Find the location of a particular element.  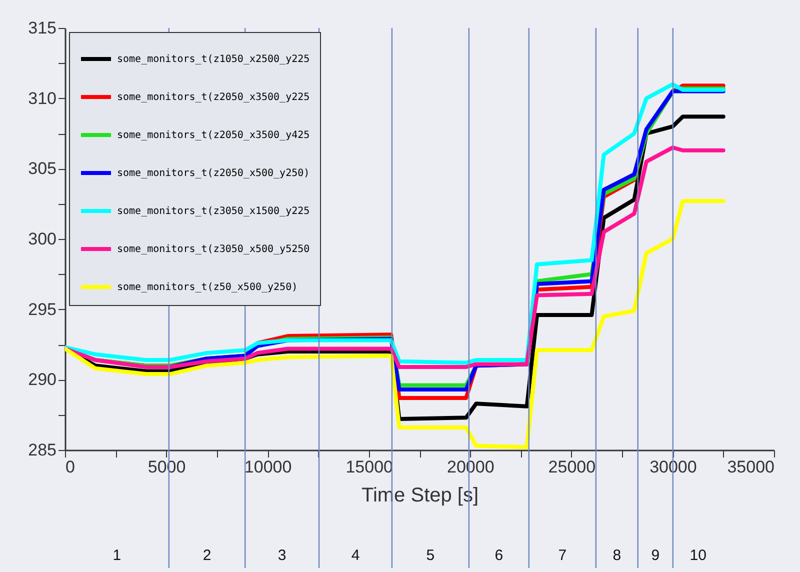

text: 3 is located at coordinates (282, 555).